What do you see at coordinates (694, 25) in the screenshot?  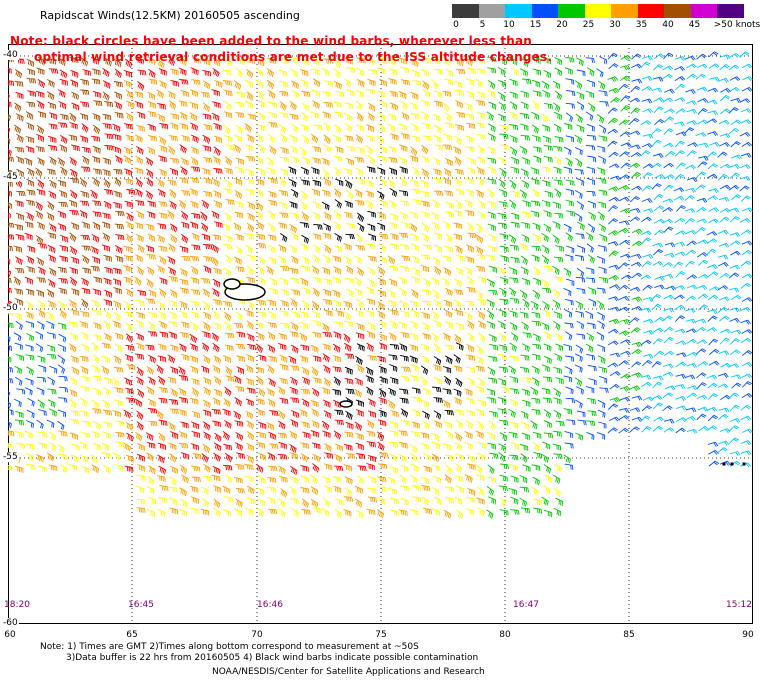 I see `colorbar-label: 45` at bounding box center [694, 25].